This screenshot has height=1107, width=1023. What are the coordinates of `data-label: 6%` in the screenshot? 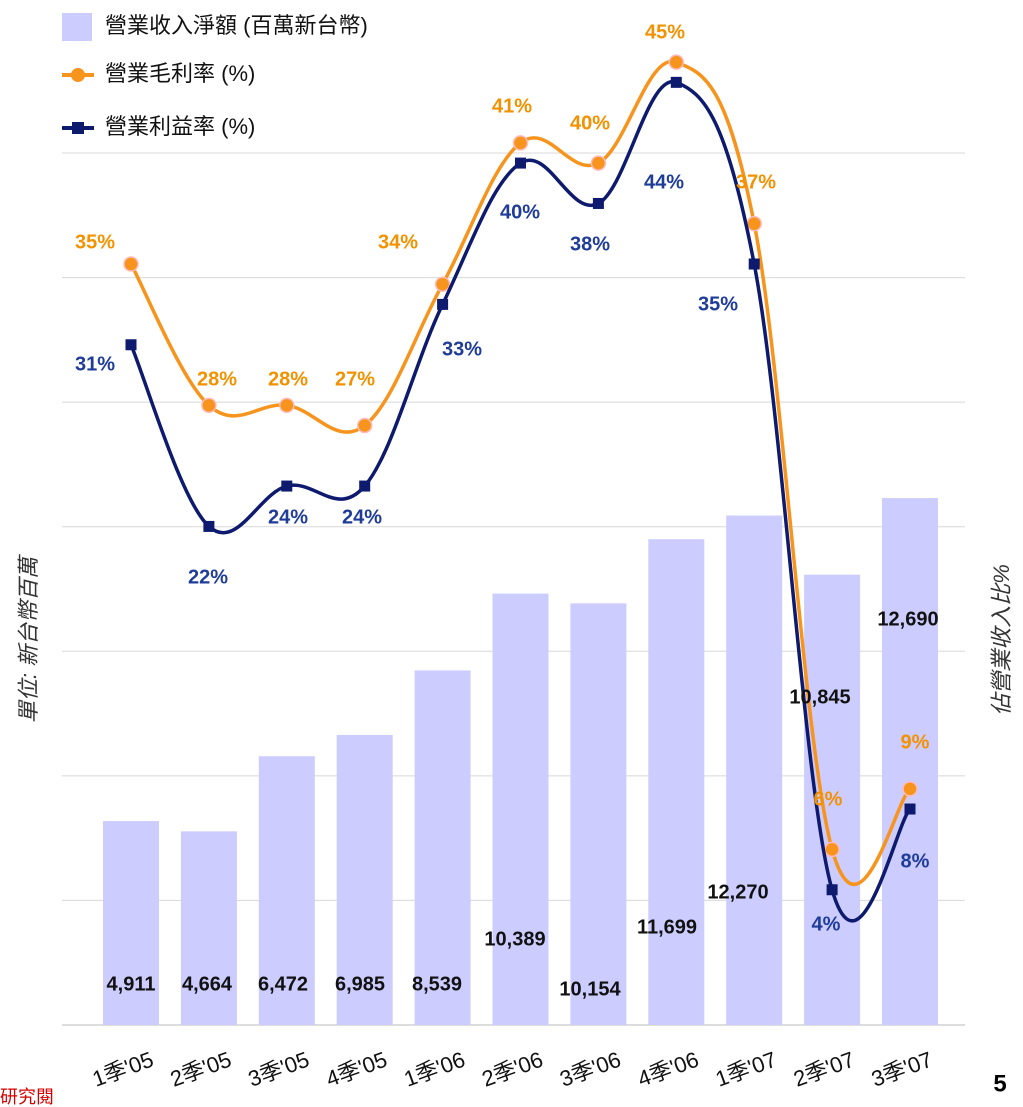 It's located at (828, 799).